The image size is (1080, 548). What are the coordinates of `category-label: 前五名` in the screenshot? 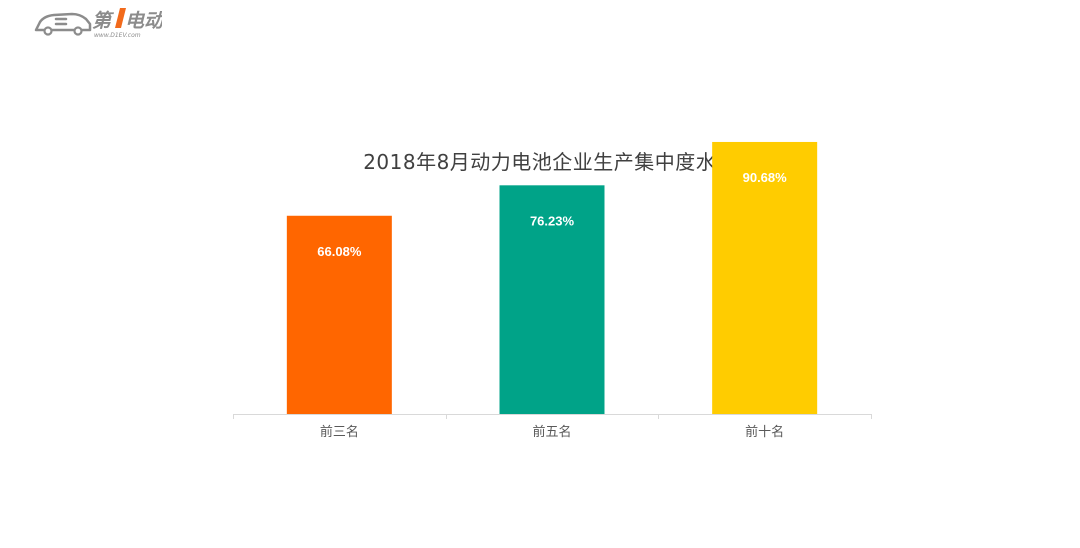 It's located at (551, 432).